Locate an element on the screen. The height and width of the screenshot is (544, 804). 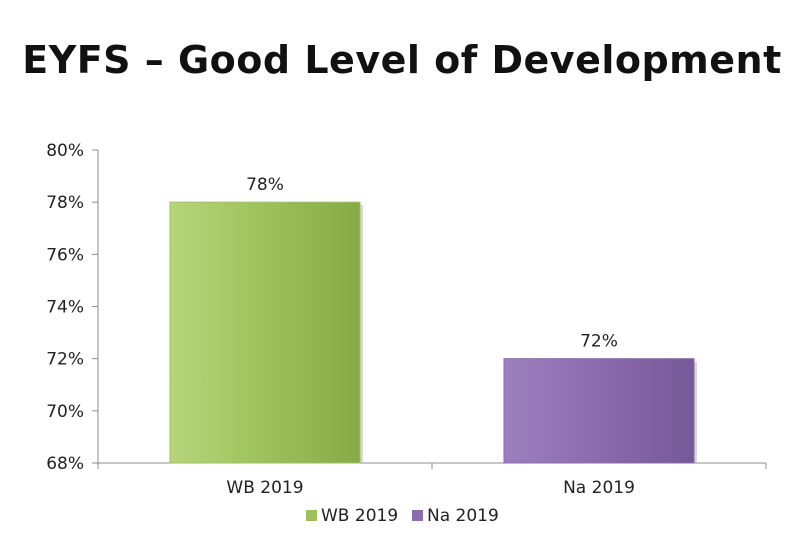
legend-label: WB 2019 is located at coordinates (359, 516).